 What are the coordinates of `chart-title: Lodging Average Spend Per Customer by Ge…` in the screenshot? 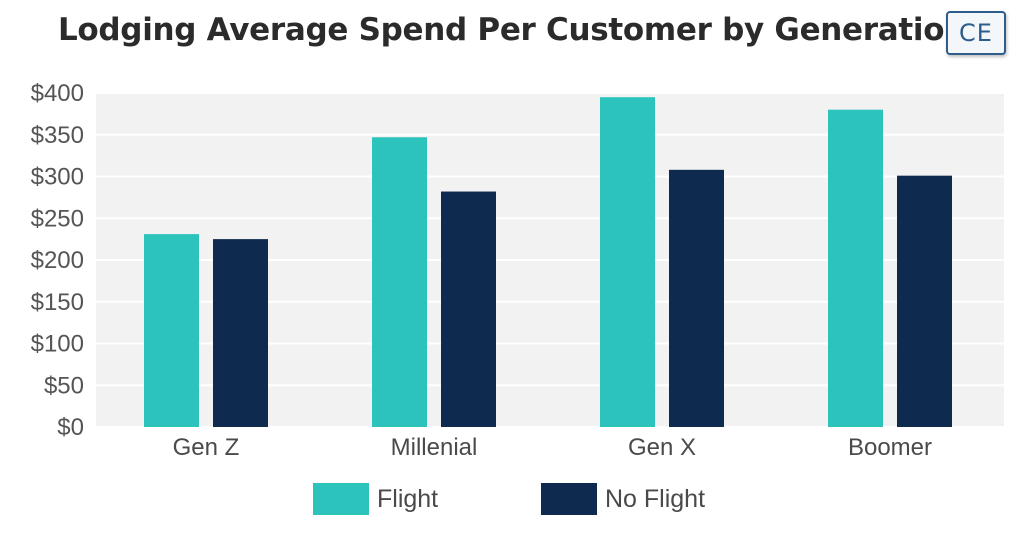 It's located at (512, 30).